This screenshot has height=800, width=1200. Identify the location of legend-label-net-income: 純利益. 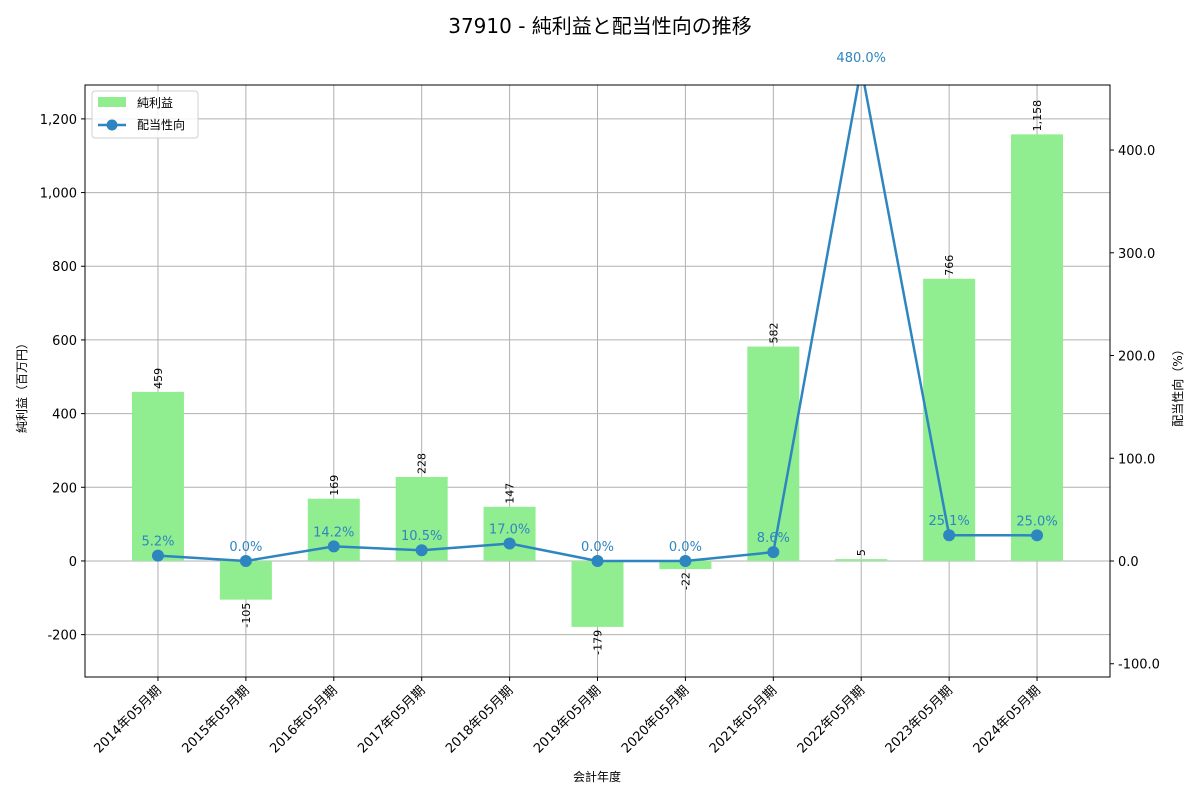
(155, 103).